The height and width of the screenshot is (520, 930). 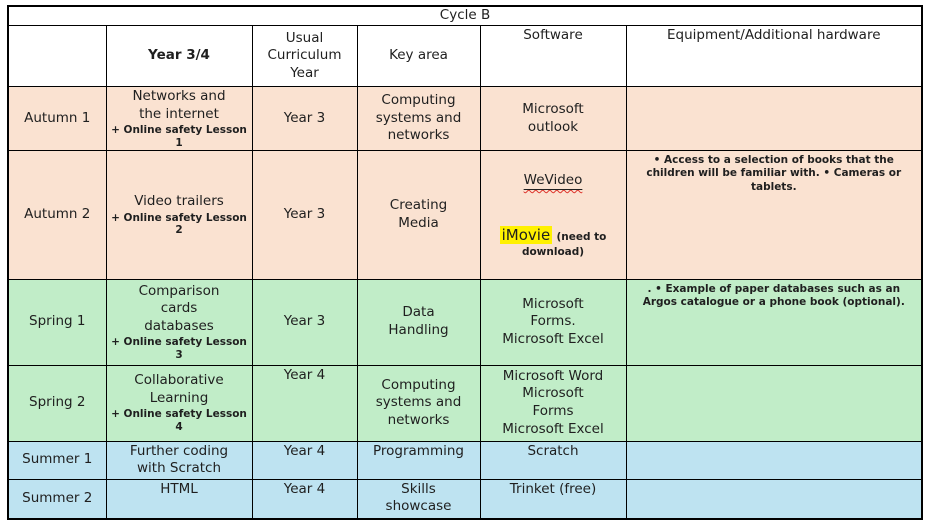 What do you see at coordinates (179, 421) in the screenshot?
I see `topic-note: + Online safety Lesson 4` at bounding box center [179, 421].